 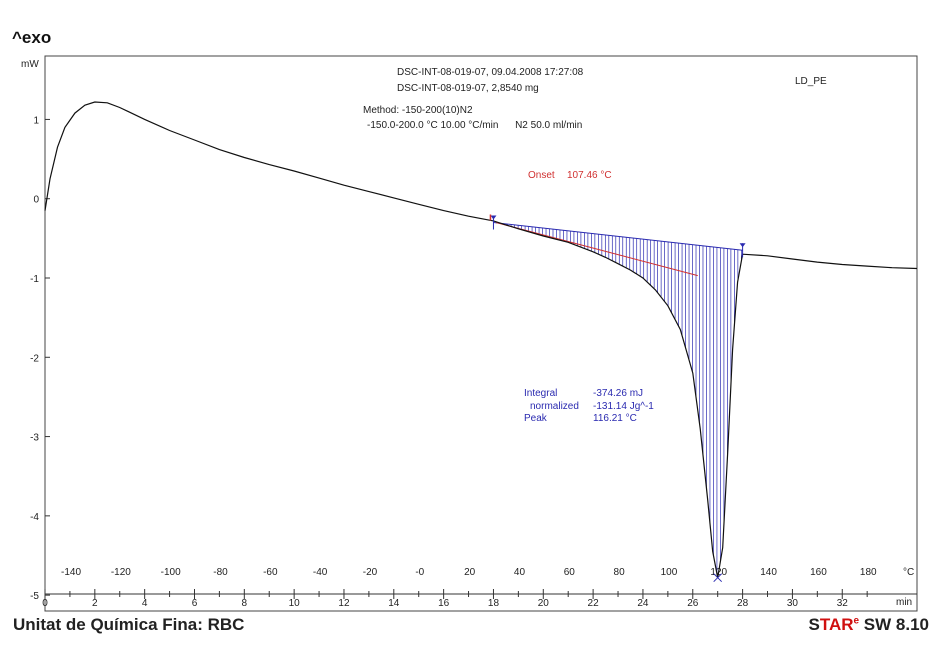 What do you see at coordinates (541, 175) in the screenshot?
I see `onset-label: Onset` at bounding box center [541, 175].